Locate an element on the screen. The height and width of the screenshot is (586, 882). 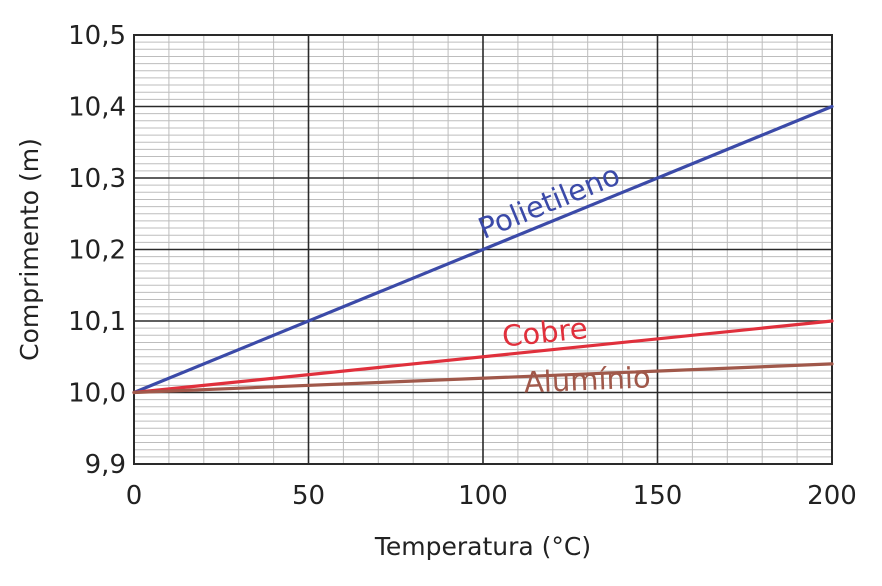
x-tick-label: 50 is located at coordinates (308, 496).